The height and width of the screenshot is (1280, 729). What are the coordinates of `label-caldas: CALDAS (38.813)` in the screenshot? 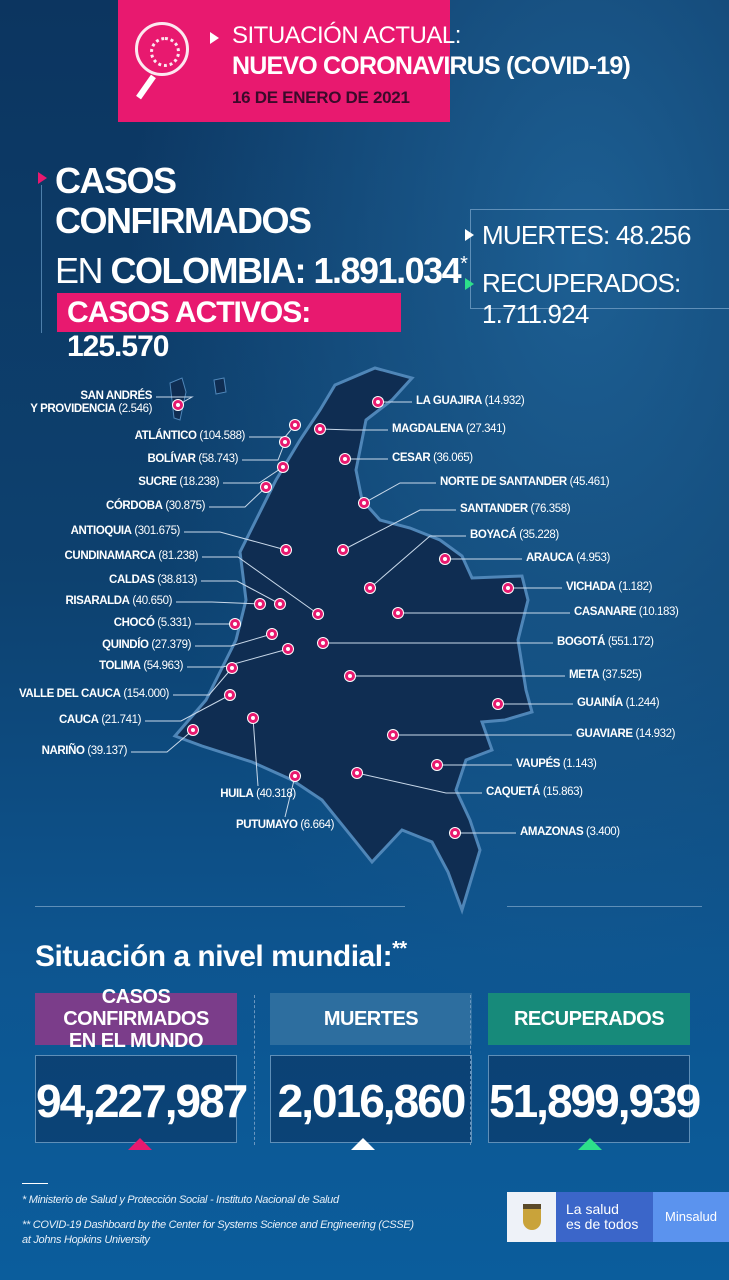 It's located at (153, 580).